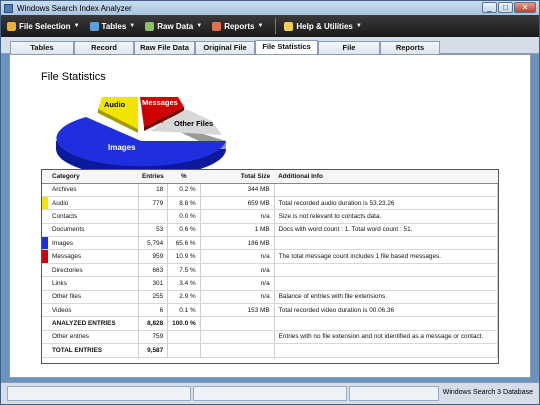 This screenshot has width=540, height=405. Describe the element at coordinates (93, 297) in the screenshot. I see `cell-category: Other files` at that location.